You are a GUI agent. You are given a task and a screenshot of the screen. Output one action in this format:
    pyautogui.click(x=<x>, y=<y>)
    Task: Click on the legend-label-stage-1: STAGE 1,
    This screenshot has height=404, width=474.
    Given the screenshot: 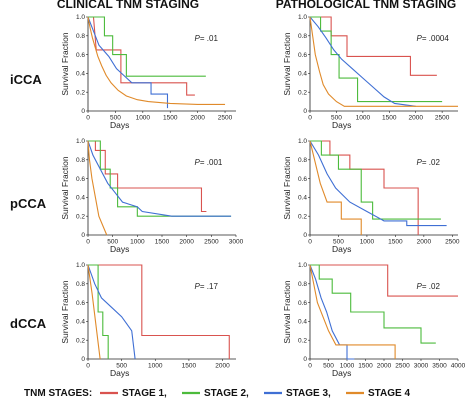 What is the action you would take?
    pyautogui.click(x=144, y=393)
    